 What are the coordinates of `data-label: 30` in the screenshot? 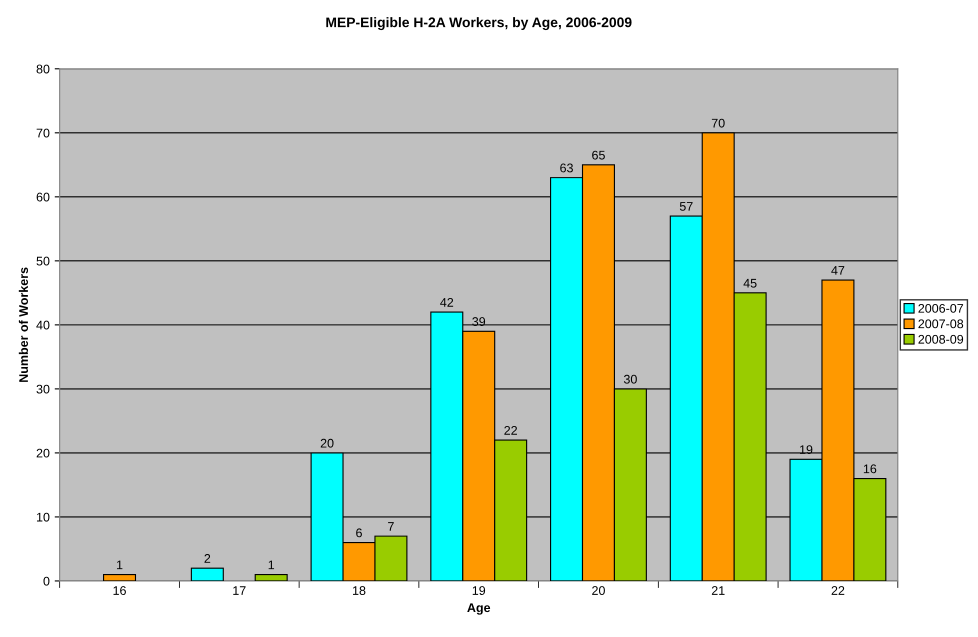 It's located at (630, 379).